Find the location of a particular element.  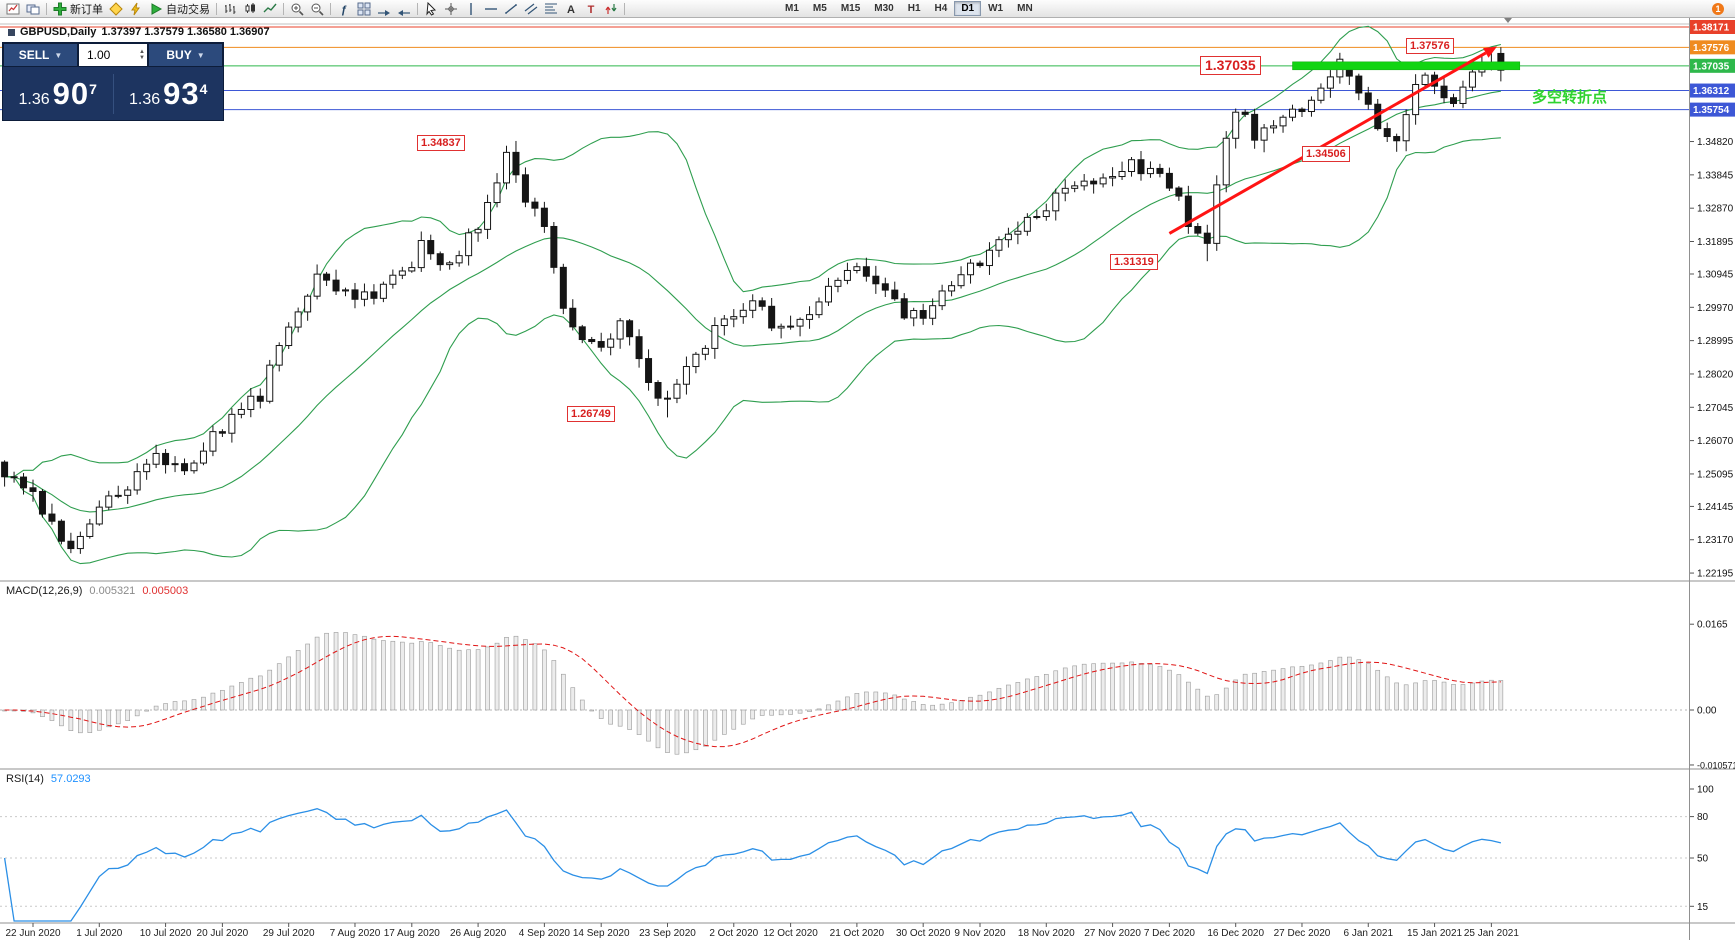

text-label-icon: T is located at coordinates (591, 9).